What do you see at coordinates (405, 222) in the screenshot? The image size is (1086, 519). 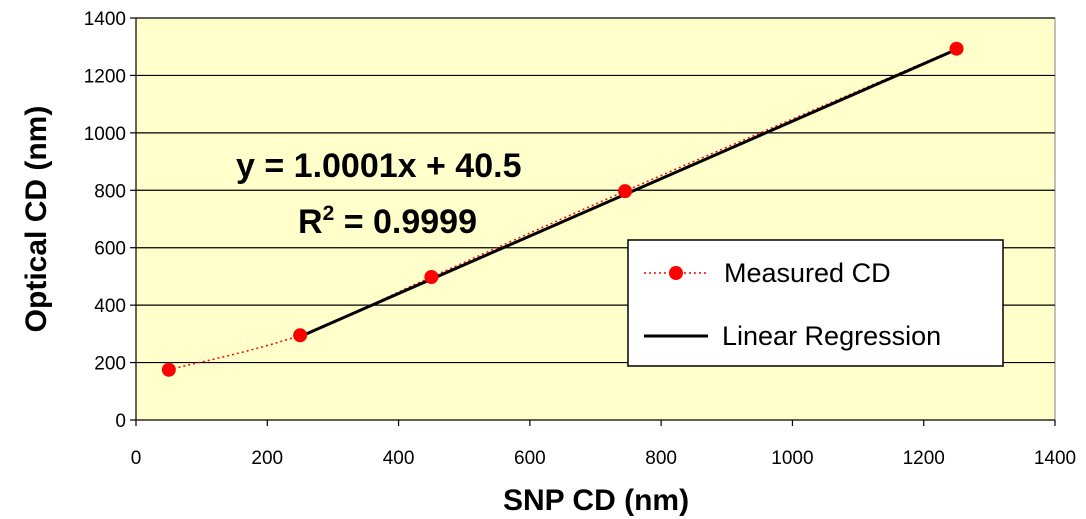 I see `r-squared-value: = 0.9999` at bounding box center [405, 222].